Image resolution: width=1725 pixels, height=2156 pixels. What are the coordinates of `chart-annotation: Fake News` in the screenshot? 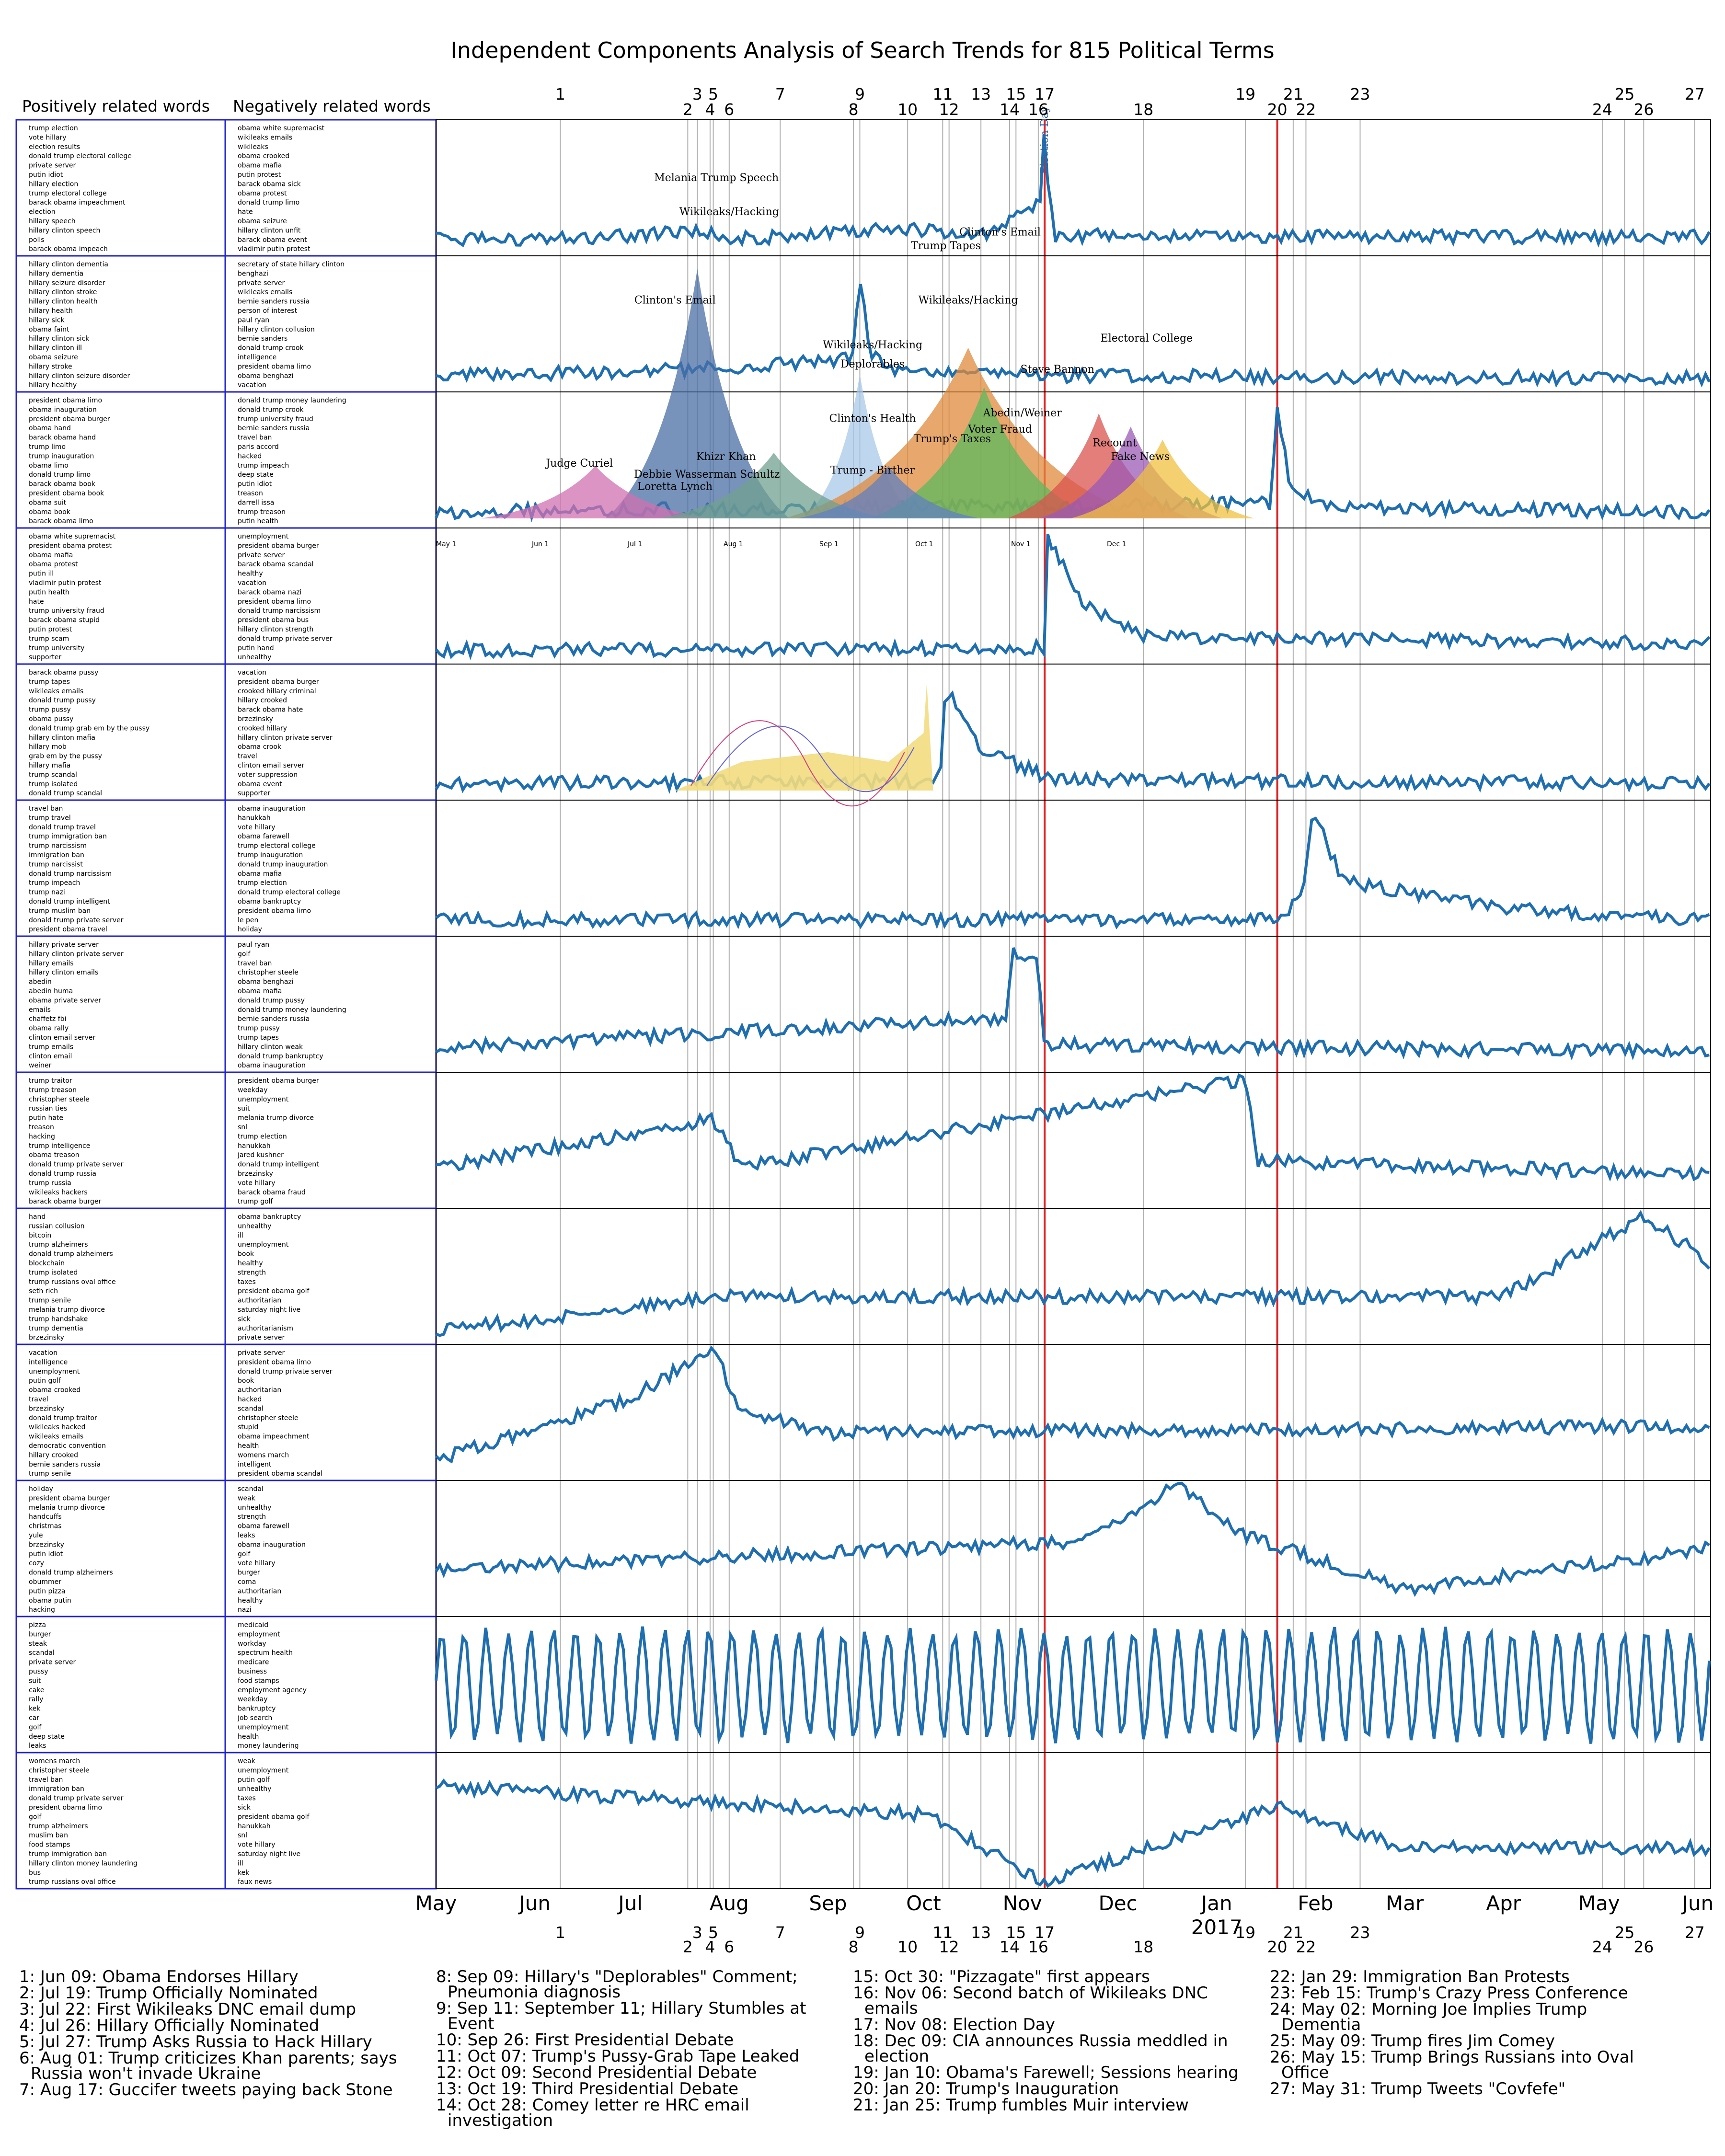 It's located at (1140, 457).